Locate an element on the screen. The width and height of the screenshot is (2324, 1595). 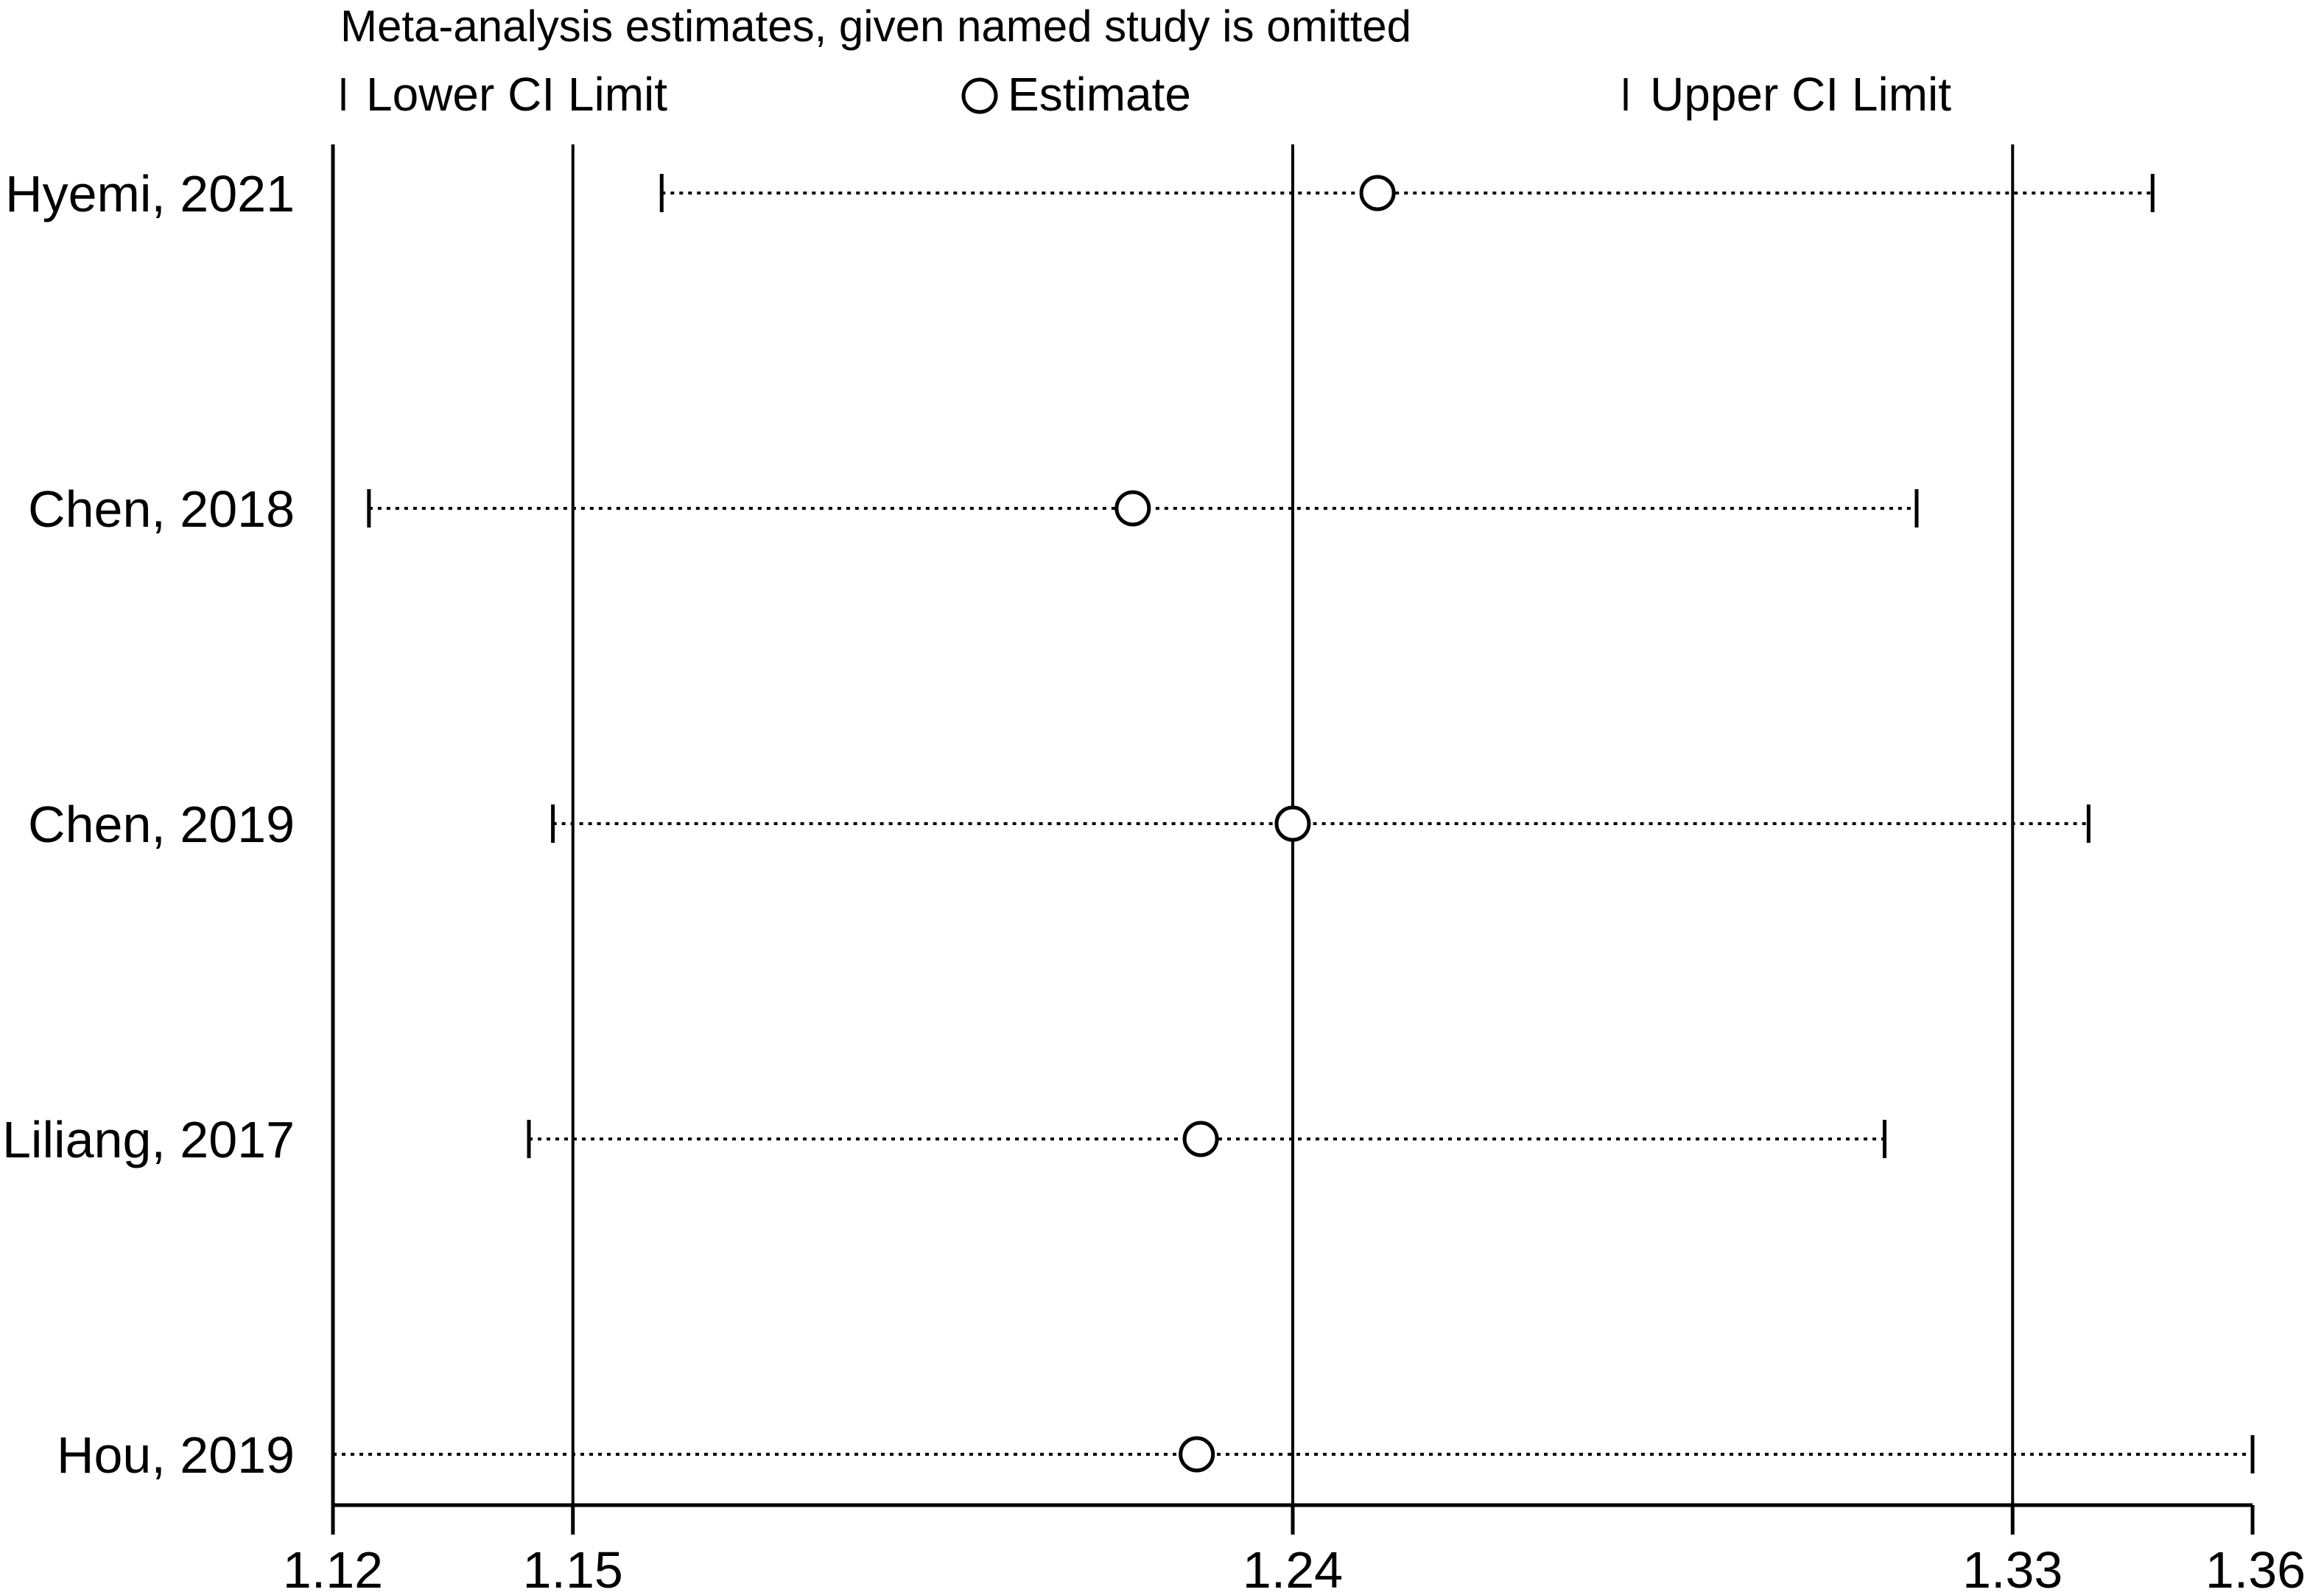
legend-lower-label: Lower CI Limit is located at coordinates (516, 94).